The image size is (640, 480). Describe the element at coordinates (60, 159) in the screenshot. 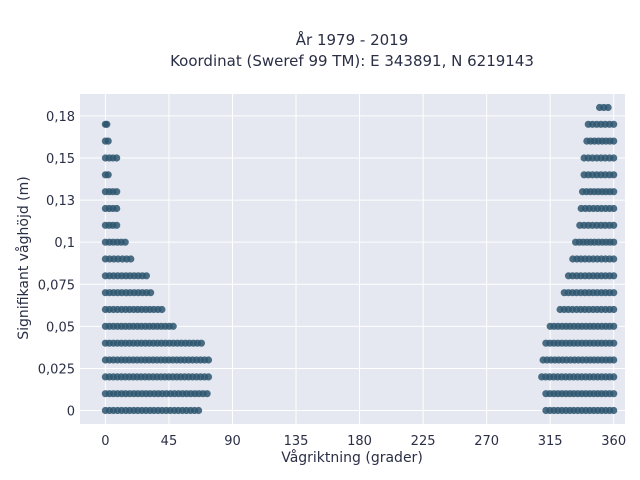

I see `y-tick-label: 0,15` at that location.